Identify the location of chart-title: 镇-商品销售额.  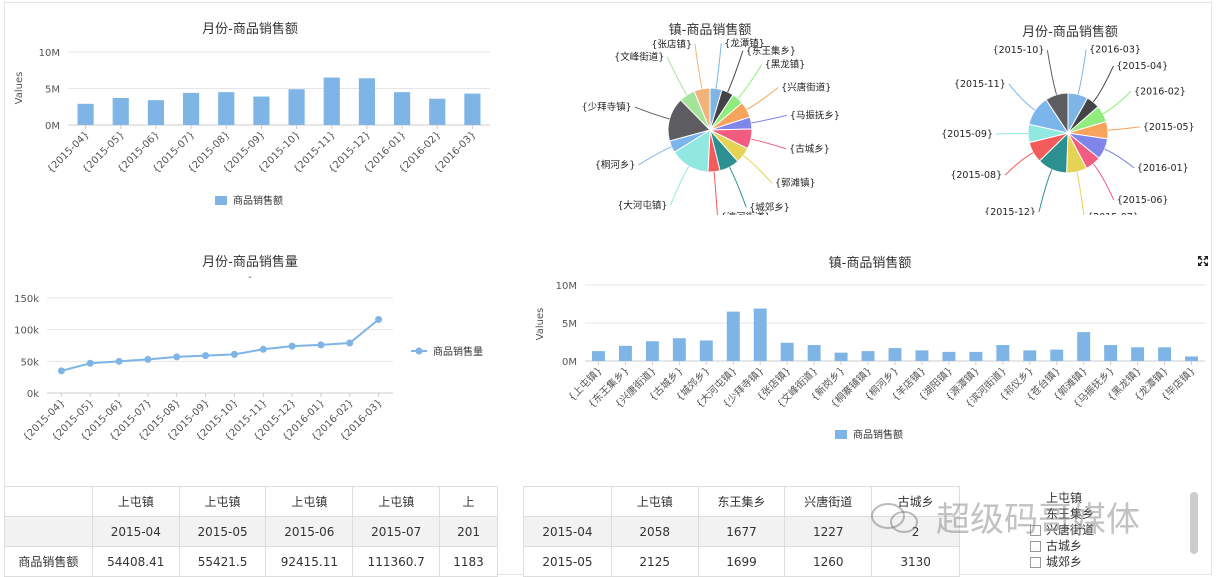
(710, 30).